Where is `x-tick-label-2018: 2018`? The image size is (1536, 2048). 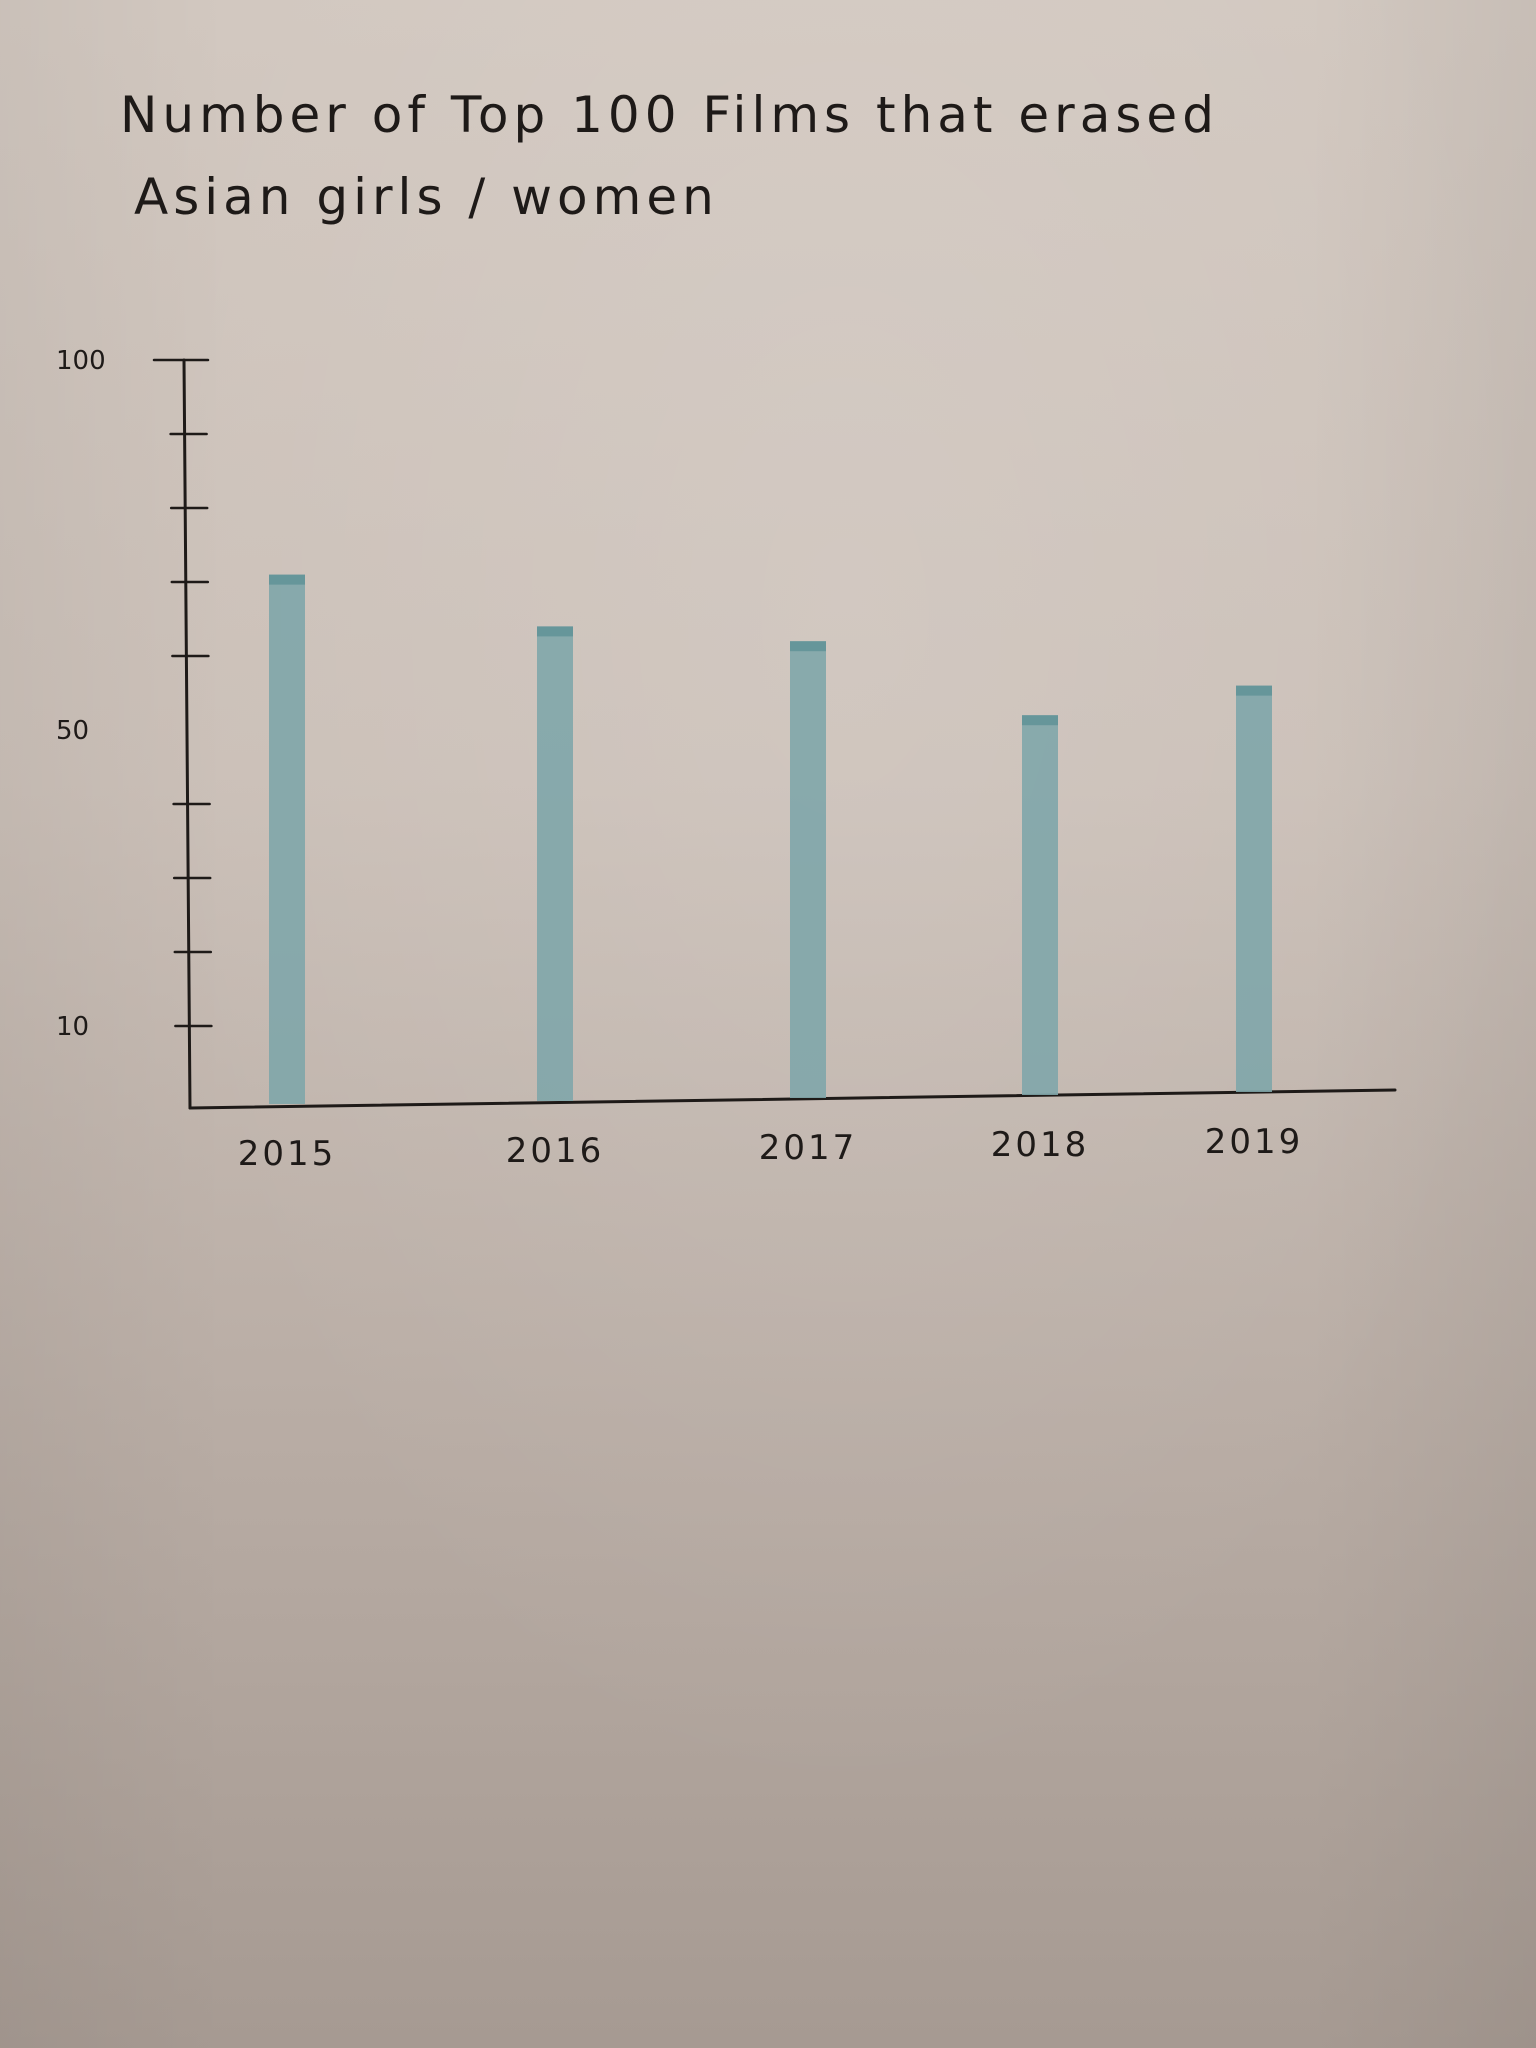
x-tick-label-2018: 2018 is located at coordinates (1040, 1145).